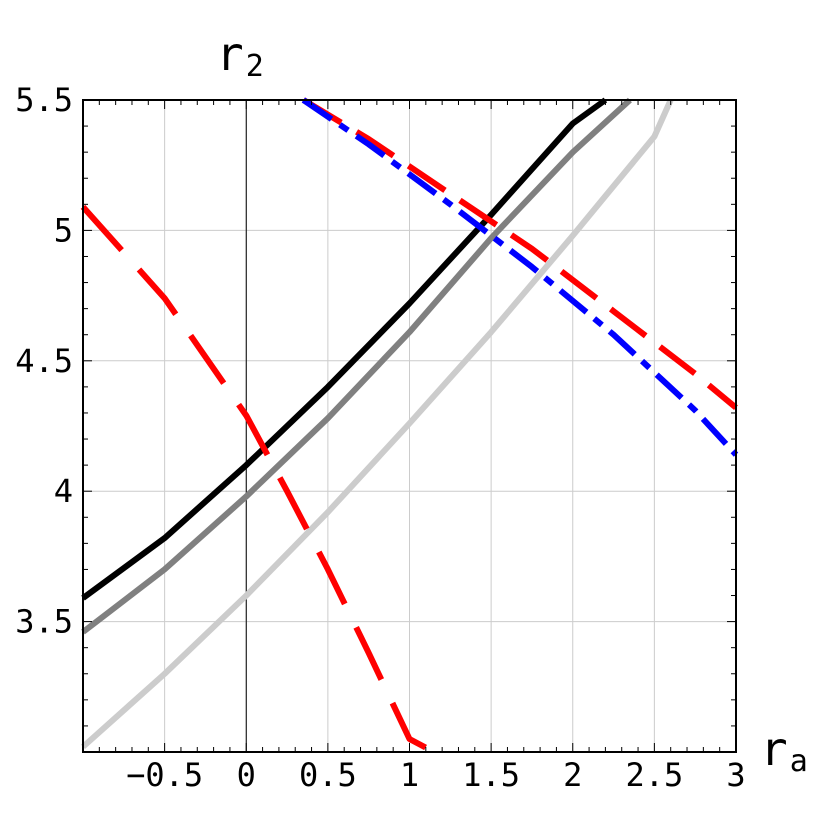  I want to click on y-tick-labels: 3.5 4 4.5 5 5.5, so click(44, 361).